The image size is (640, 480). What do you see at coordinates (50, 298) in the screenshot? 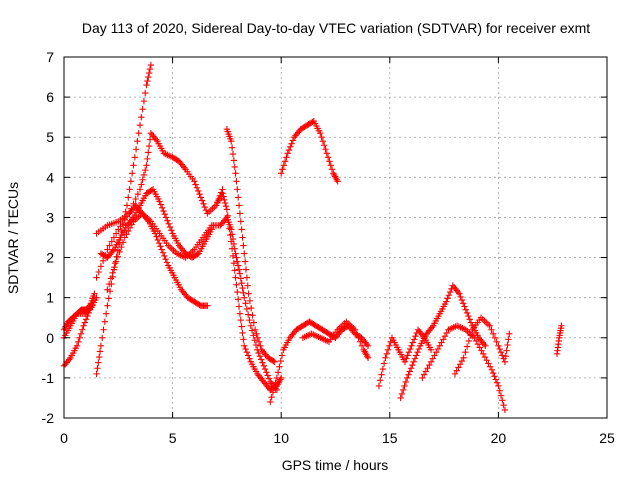
I see `y-tick-label: 1` at bounding box center [50, 298].